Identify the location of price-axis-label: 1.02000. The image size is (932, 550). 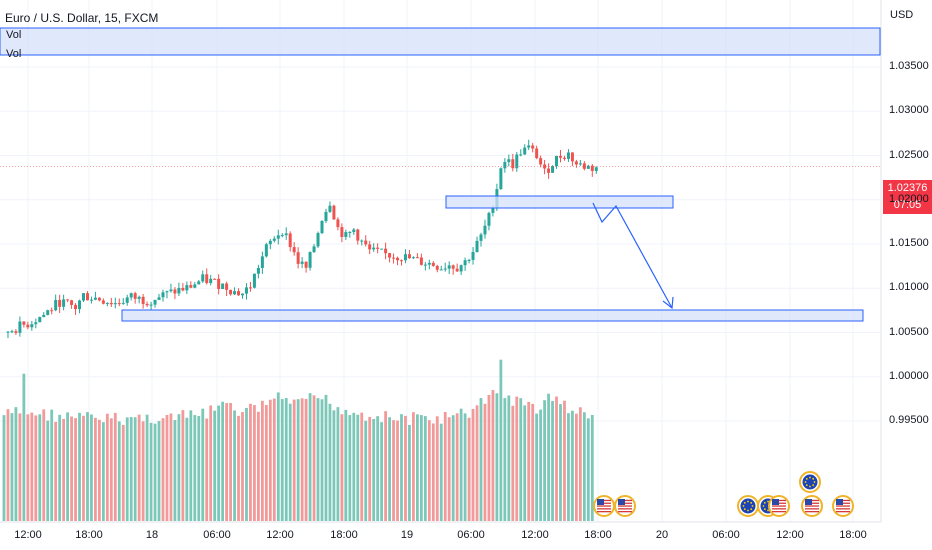
(909, 198).